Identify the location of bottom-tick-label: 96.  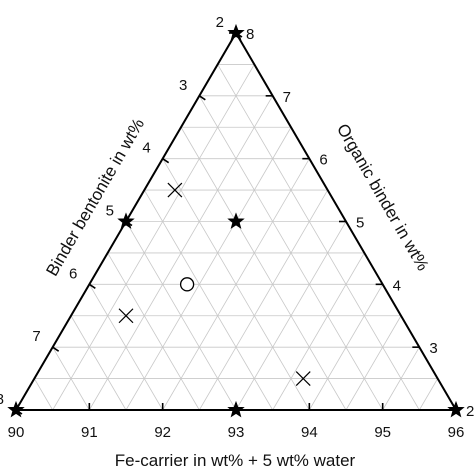
(456, 432).